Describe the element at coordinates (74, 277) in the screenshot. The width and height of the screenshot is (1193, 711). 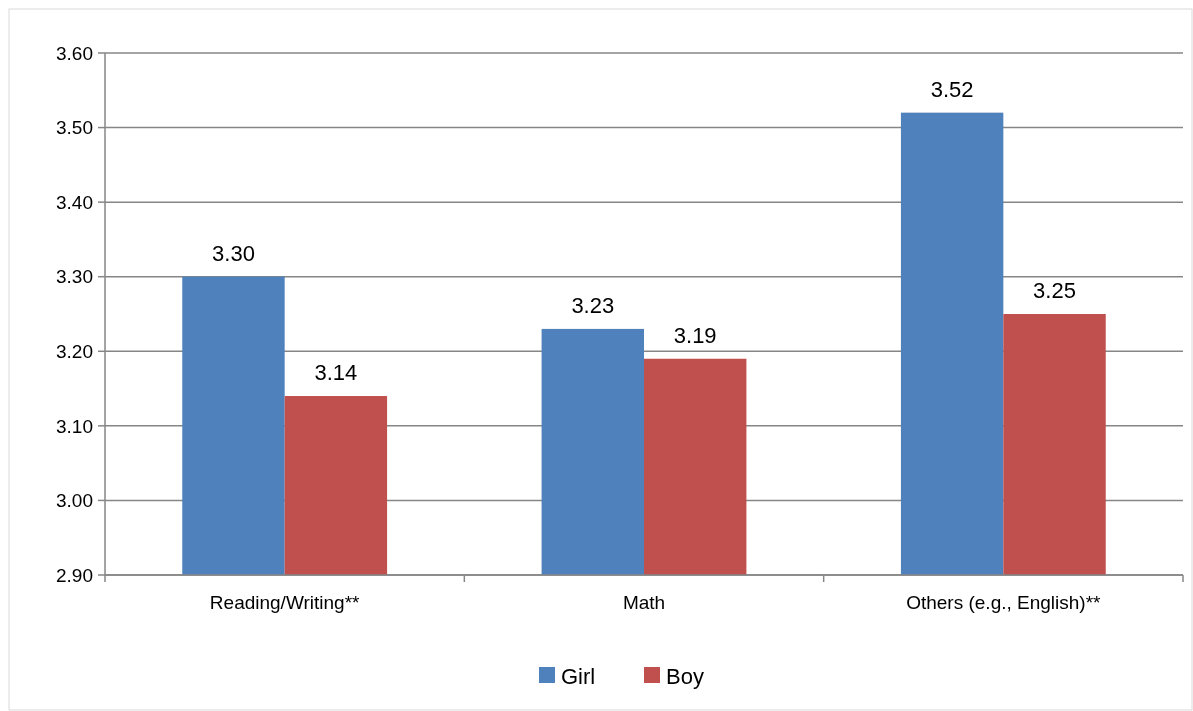
I see `y-tick-label: 3.30` at that location.